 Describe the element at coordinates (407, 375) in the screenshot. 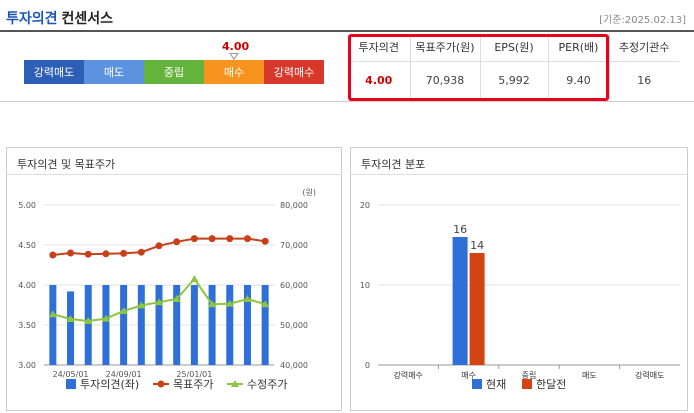

I see `category-label: 강력매수` at that location.